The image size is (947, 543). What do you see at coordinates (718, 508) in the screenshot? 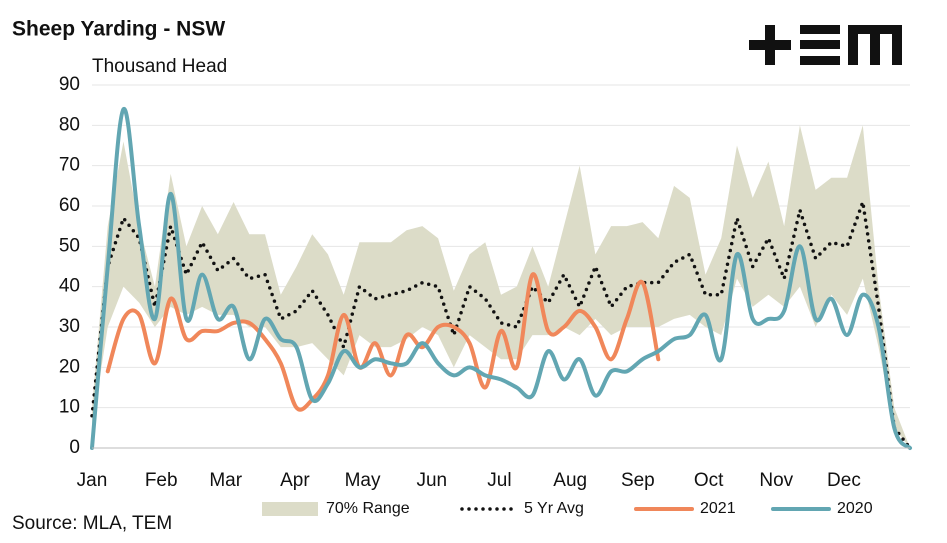
I see `legend-label: 2021` at bounding box center [718, 508].